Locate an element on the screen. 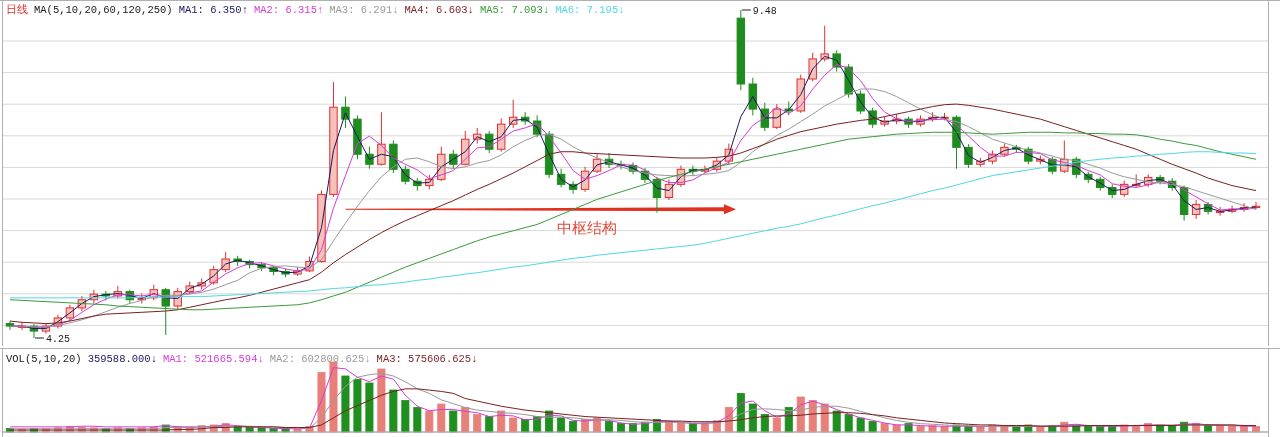 This screenshot has height=437, width=1280. chart-title: 日线 is located at coordinates (17, 9).